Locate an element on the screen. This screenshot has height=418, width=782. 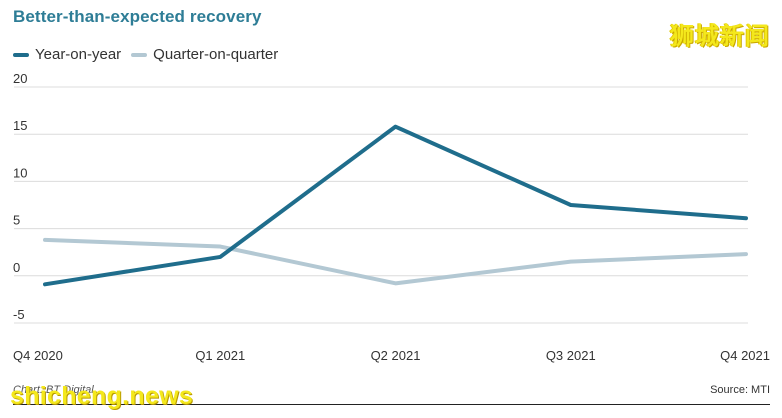
x-tick-label: Q3 2021 is located at coordinates (571, 355).